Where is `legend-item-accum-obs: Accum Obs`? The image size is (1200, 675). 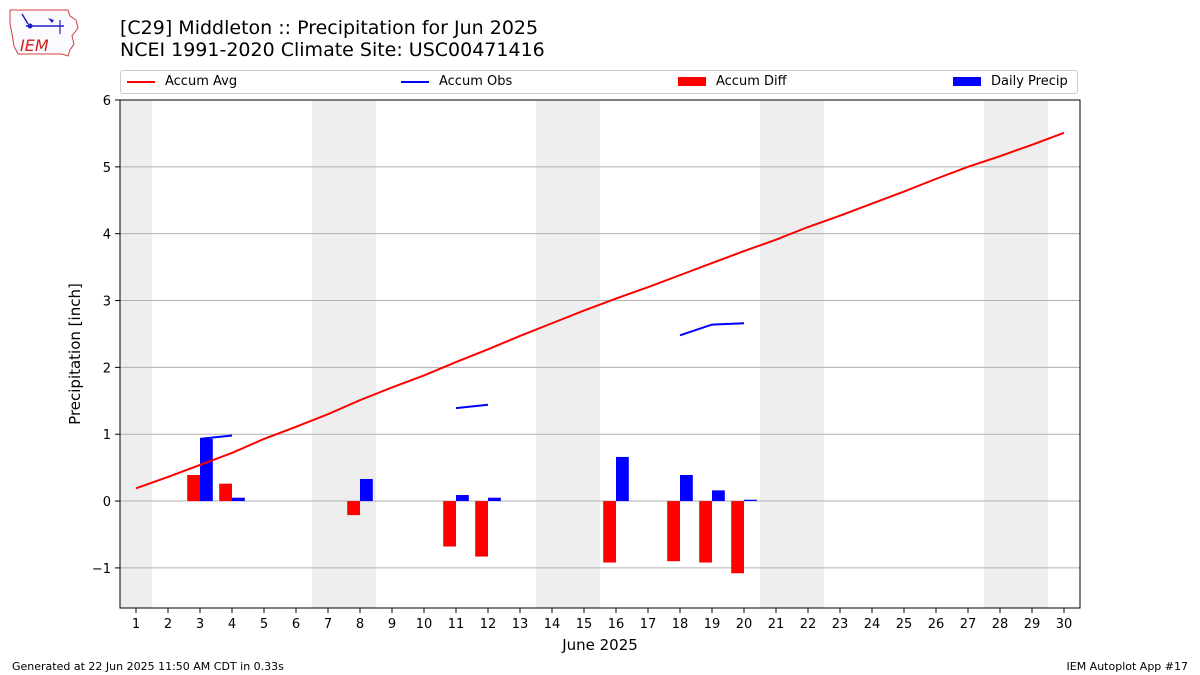
legend-item-accum-obs: Accum Obs is located at coordinates (456, 81).